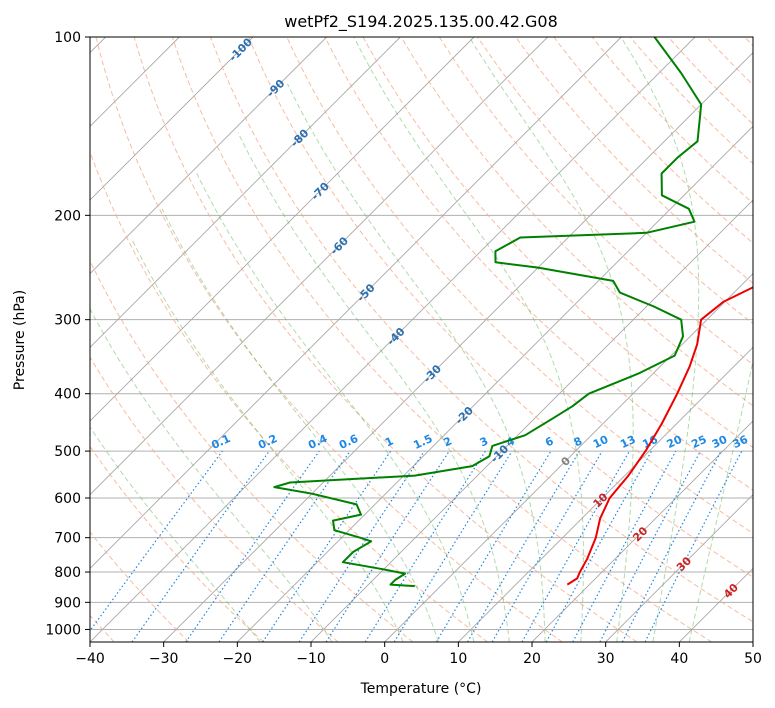 This screenshot has width=775, height=708. What do you see at coordinates (67, 321) in the screenshot?
I see `y-tick-label: 300` at bounding box center [67, 321].